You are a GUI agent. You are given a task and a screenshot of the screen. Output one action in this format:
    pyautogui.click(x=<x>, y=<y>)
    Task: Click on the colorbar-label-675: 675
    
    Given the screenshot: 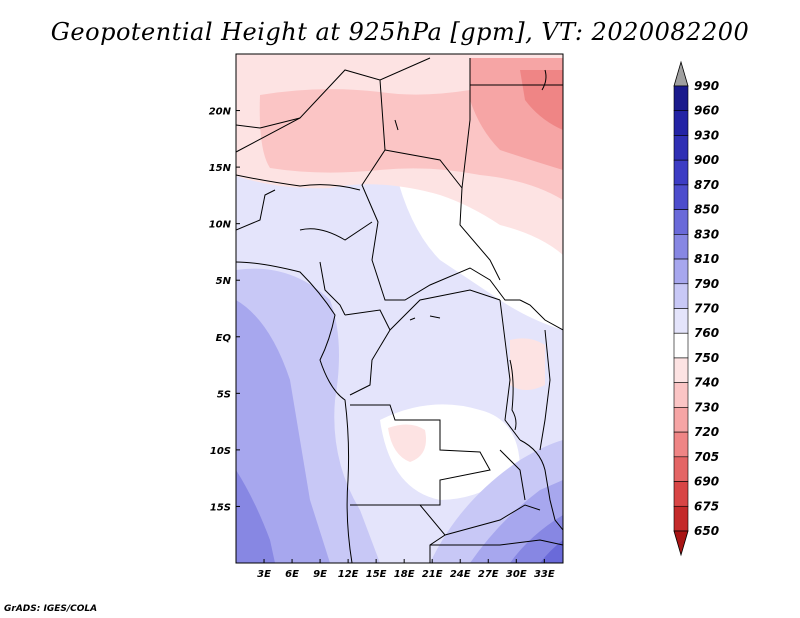 What is the action you would take?
    pyautogui.click(x=706, y=506)
    